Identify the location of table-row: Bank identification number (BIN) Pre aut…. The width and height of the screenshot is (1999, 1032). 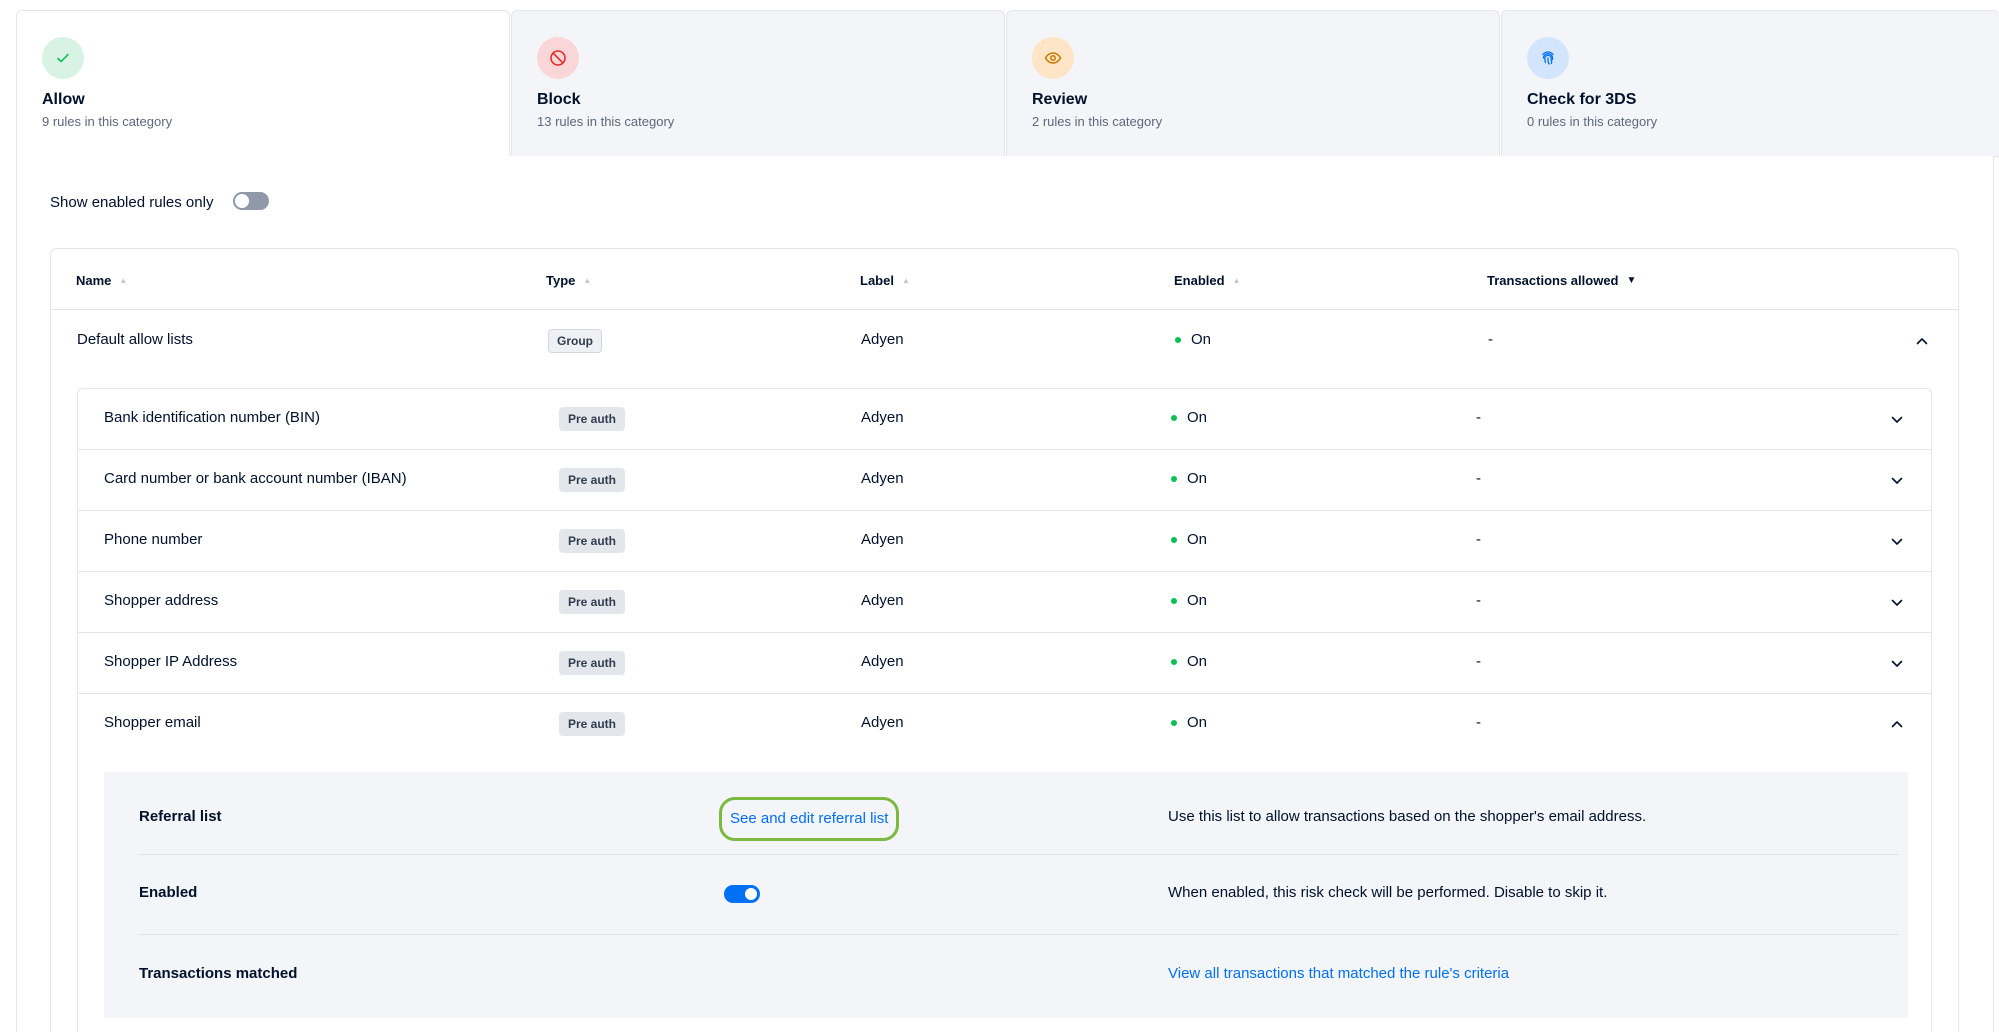
(1004, 419).